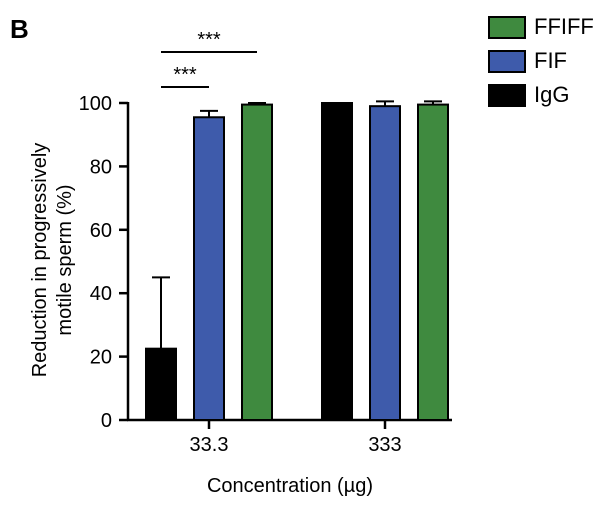 Image resolution: width=608 pixels, height=517 pixels. I want to click on panel-label: B, so click(19, 29).